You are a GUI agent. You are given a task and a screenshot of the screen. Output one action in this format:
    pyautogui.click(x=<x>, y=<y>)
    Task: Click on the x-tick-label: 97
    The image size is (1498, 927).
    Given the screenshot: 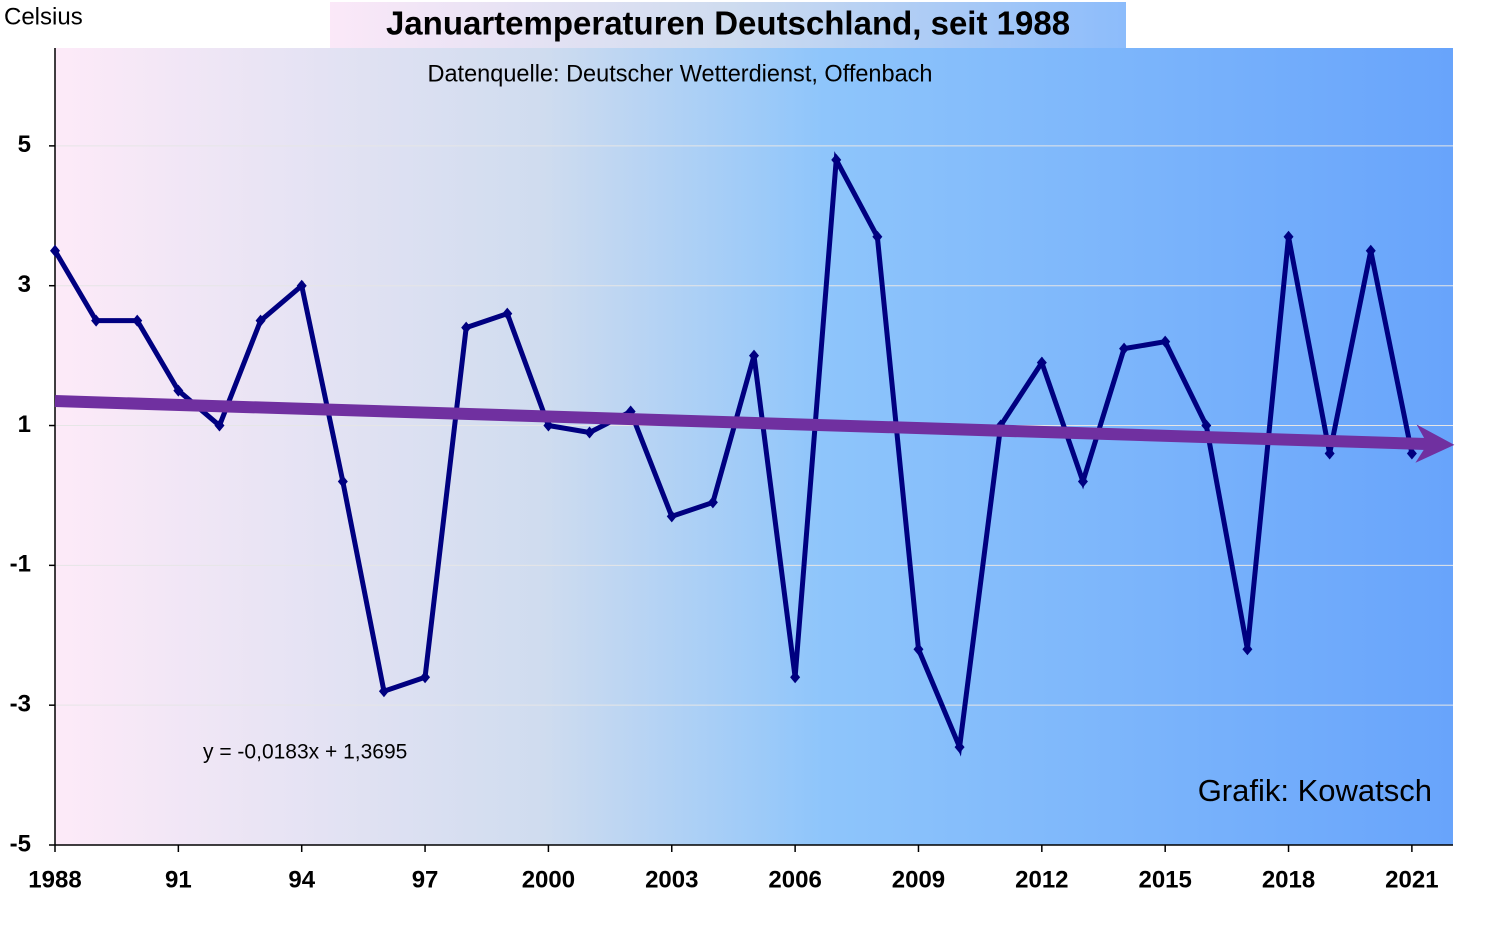 What is the action you would take?
    pyautogui.click(x=425, y=879)
    